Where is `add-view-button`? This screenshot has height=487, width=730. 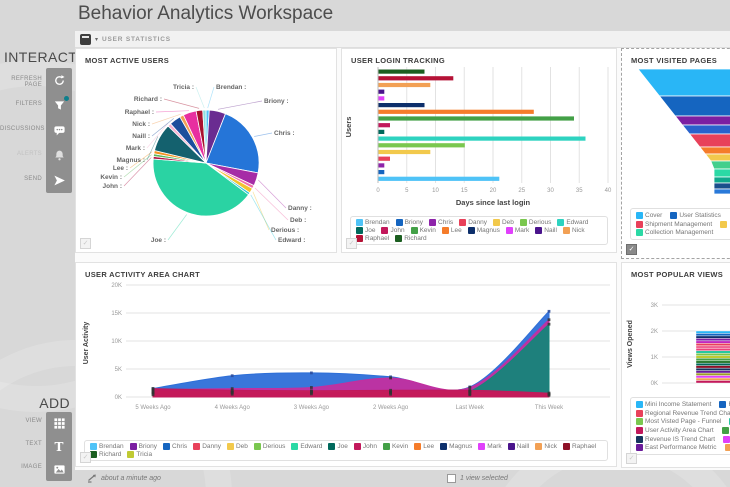 add-view-button is located at coordinates (59, 423).